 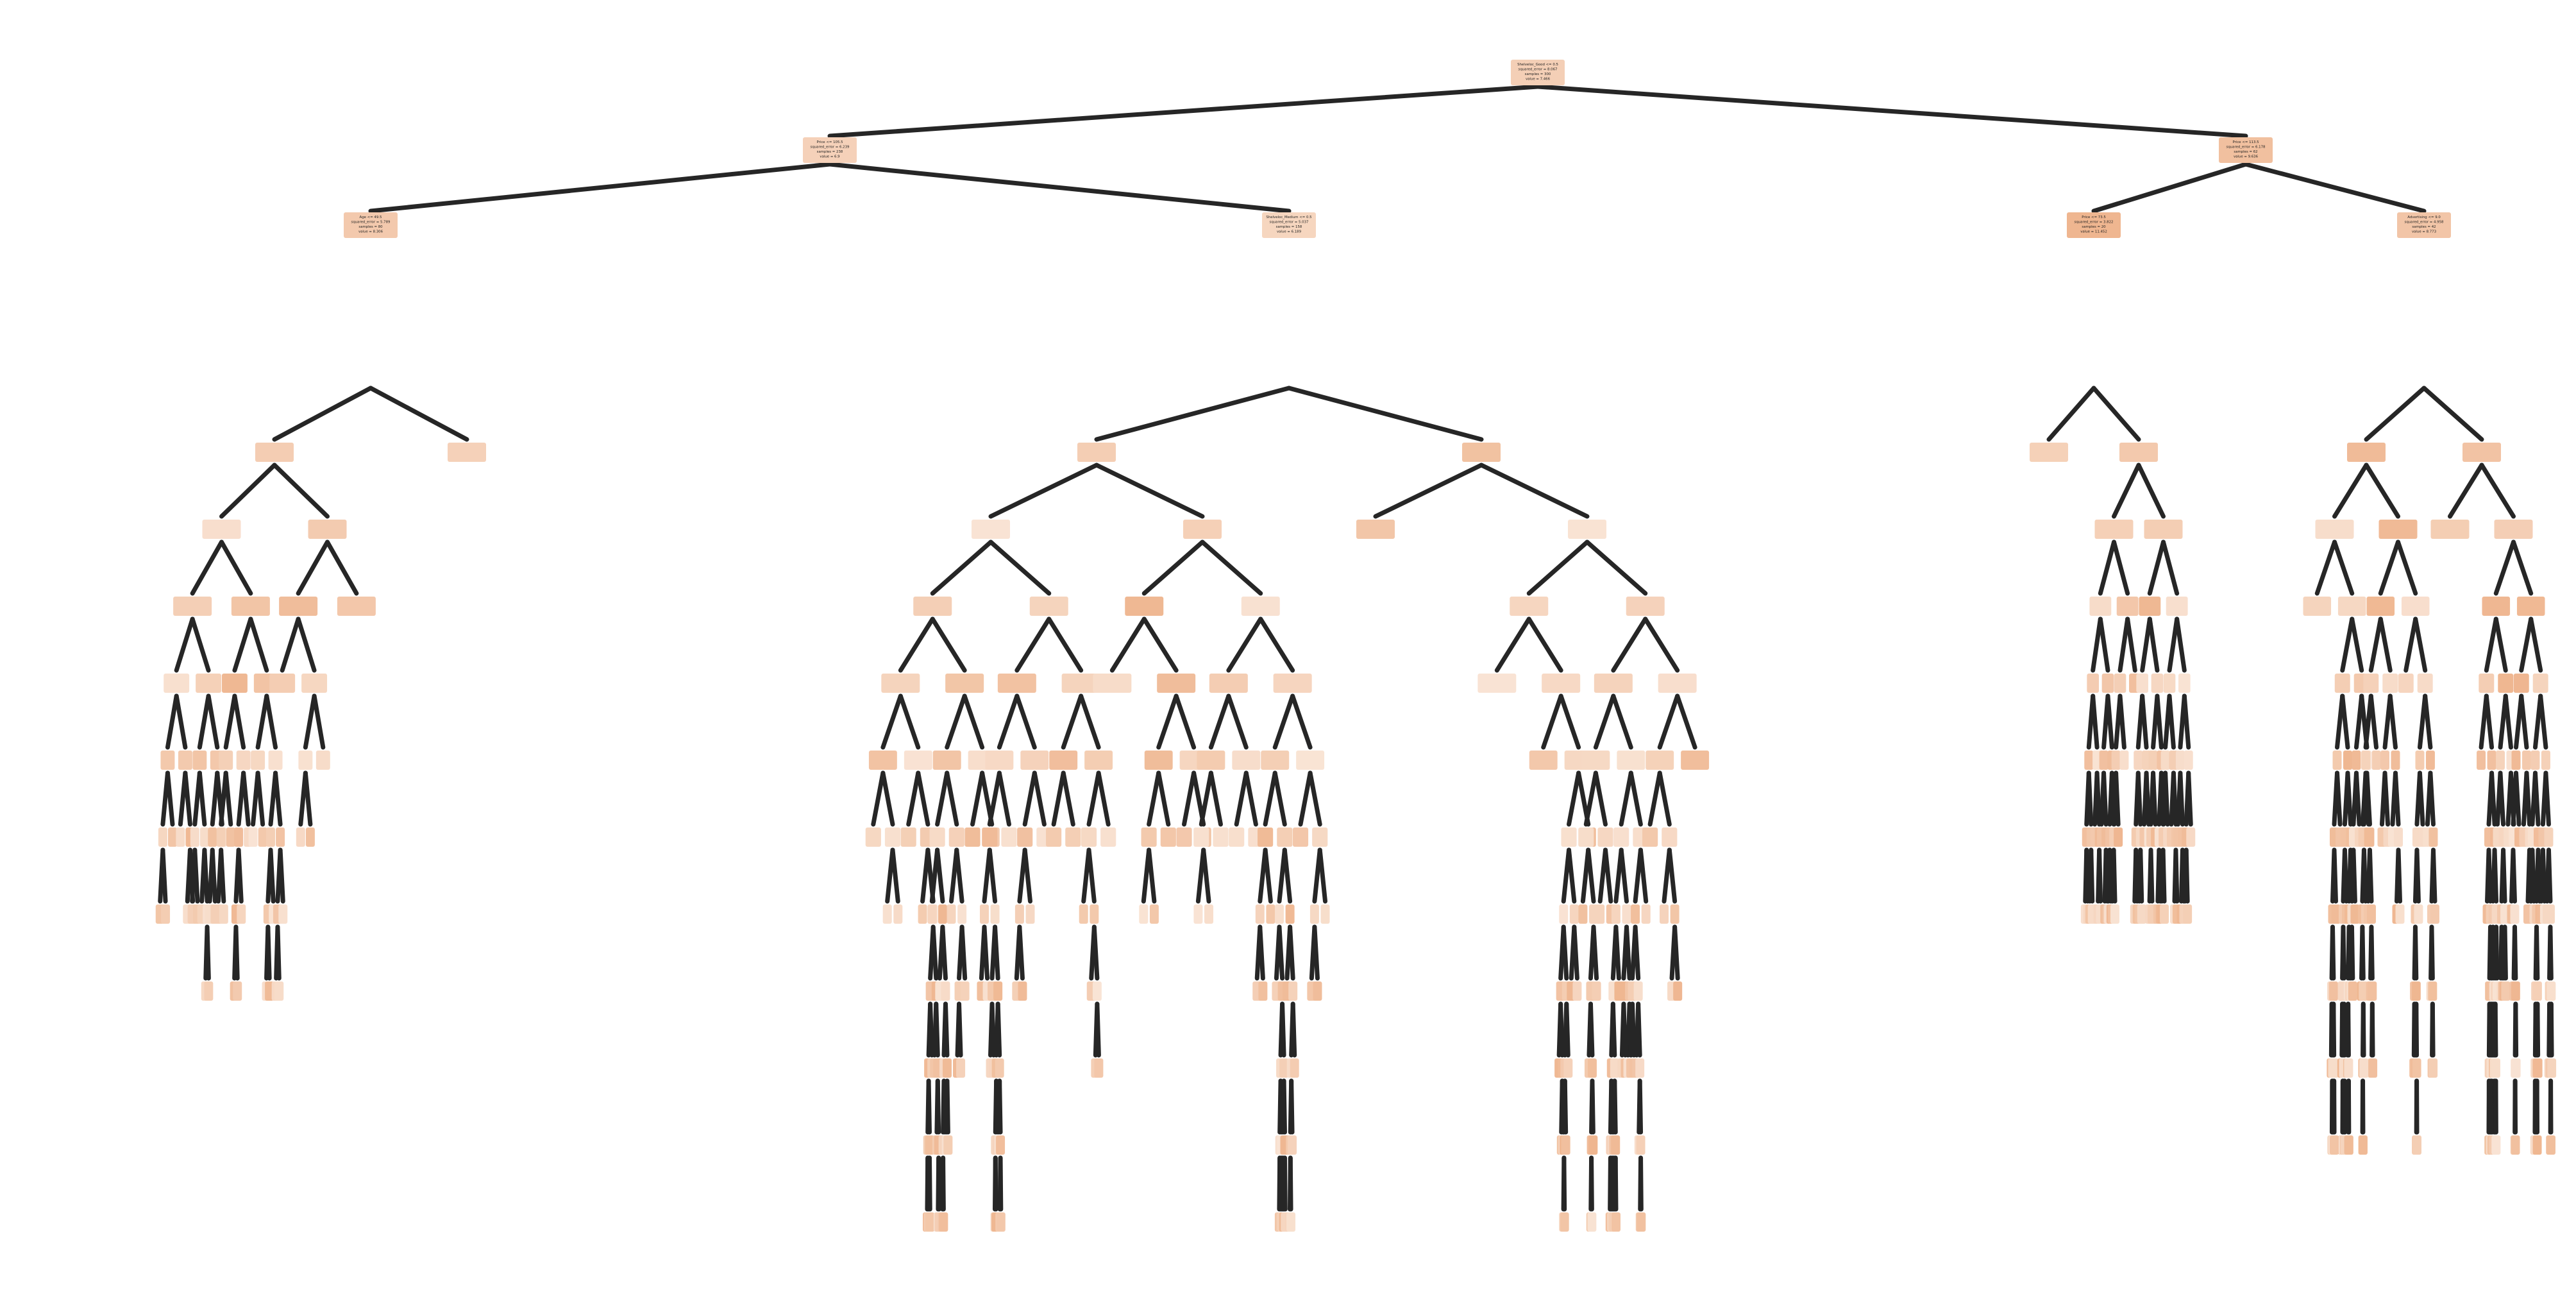 I want to click on tree-node-L, so click(x=830, y=150).